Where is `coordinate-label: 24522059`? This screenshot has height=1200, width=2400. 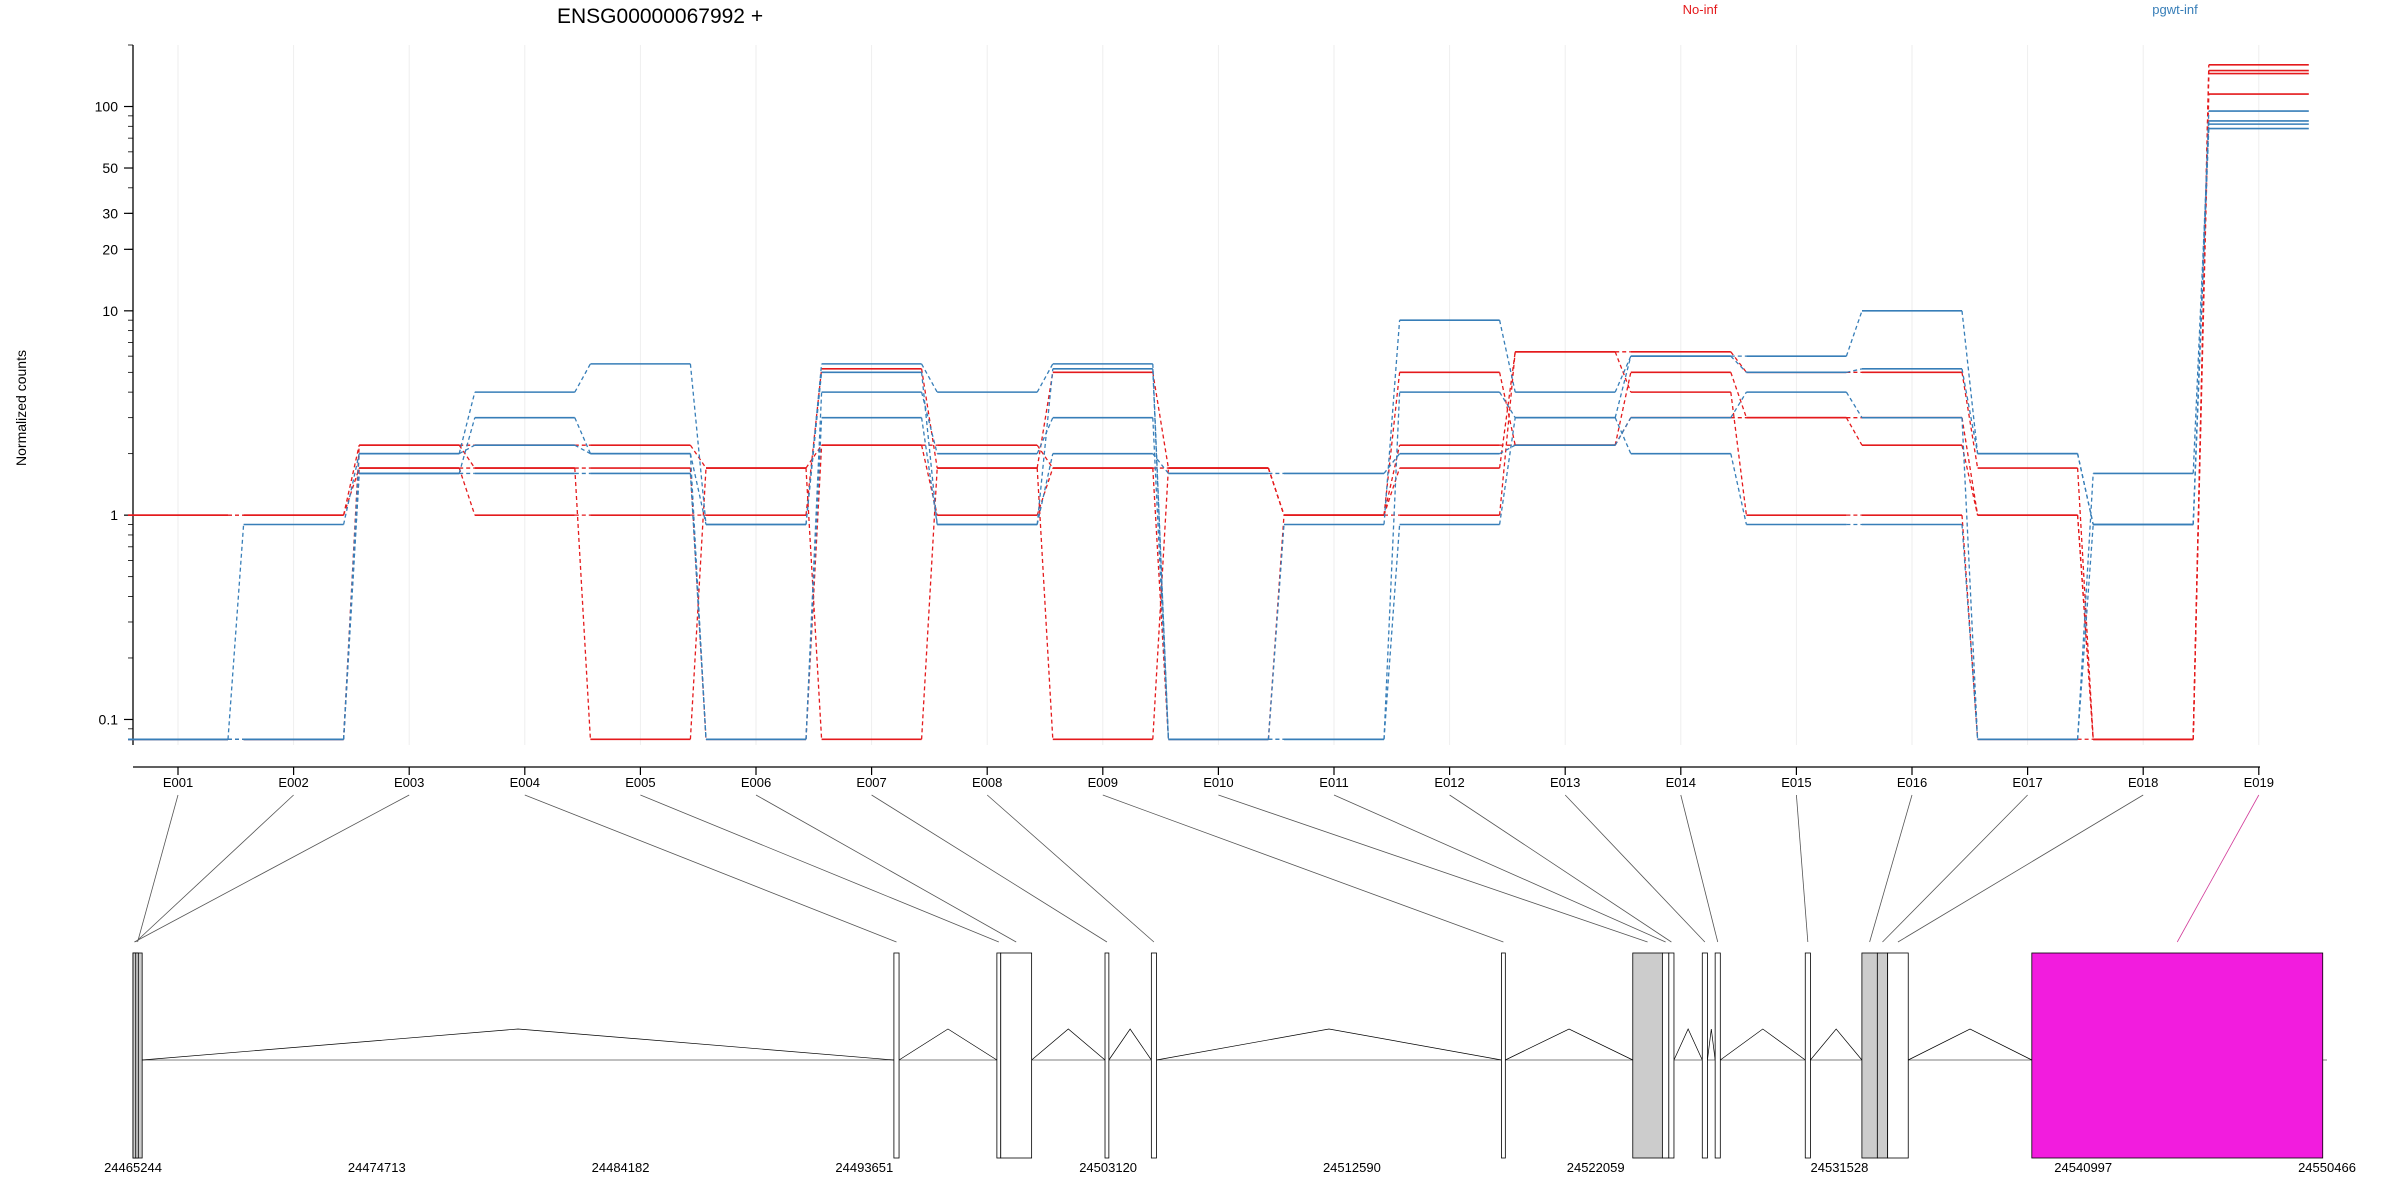 coordinate-label: 24522059 is located at coordinates (1596, 1167).